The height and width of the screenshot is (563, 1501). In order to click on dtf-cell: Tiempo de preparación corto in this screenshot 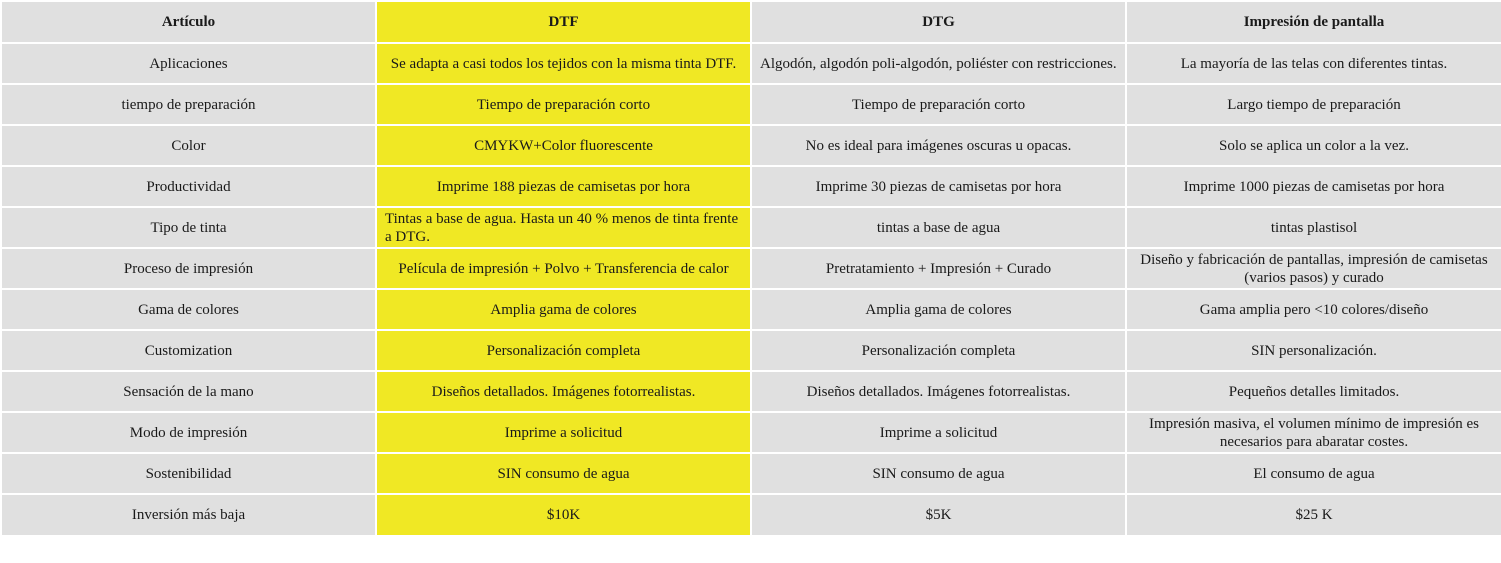, I will do `click(563, 104)`.